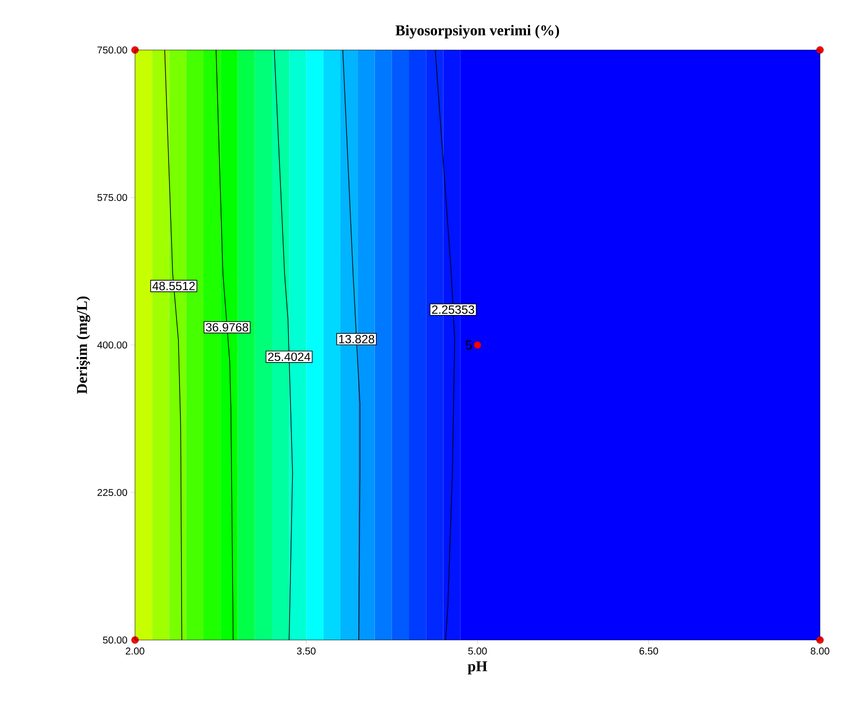 The height and width of the screenshot is (724, 843). I want to click on y-tick-label: 225.00, so click(113, 492).